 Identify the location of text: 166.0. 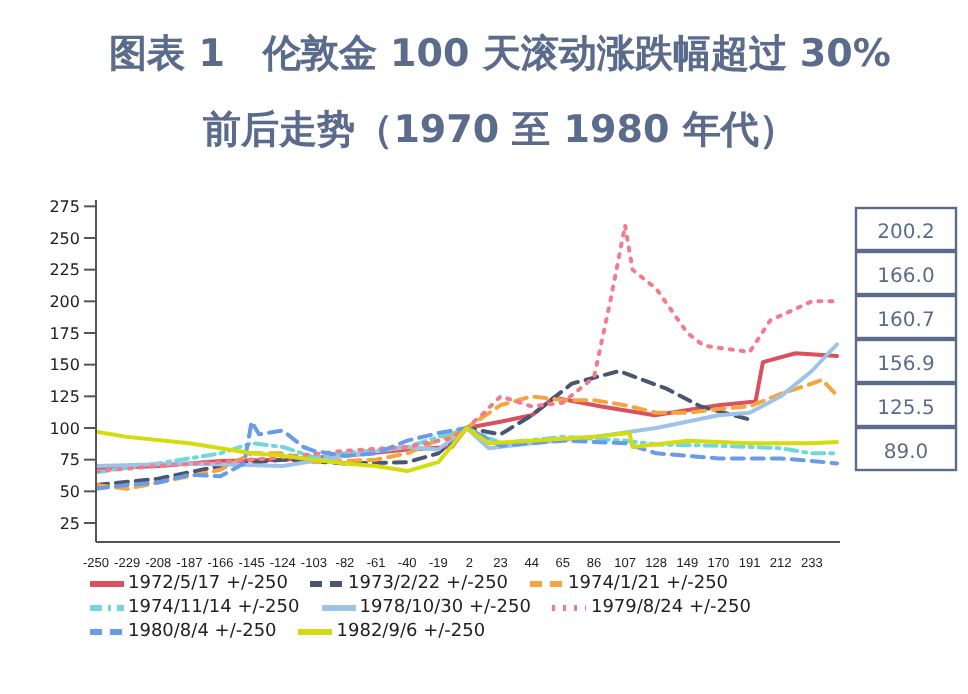
(906, 277).